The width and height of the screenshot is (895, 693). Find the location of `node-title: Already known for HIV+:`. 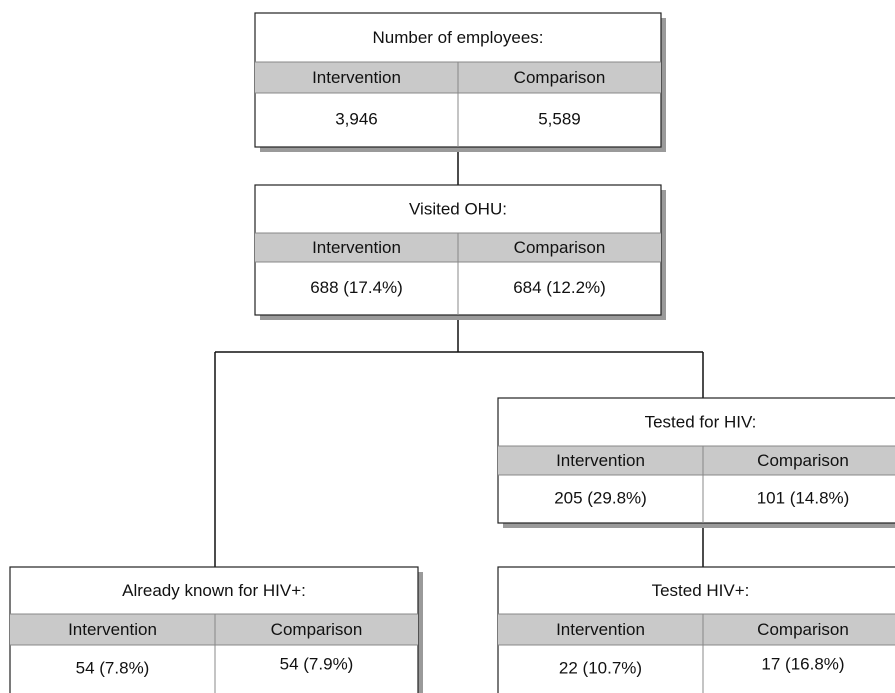

node-title: Already known for HIV+: is located at coordinates (214, 590).